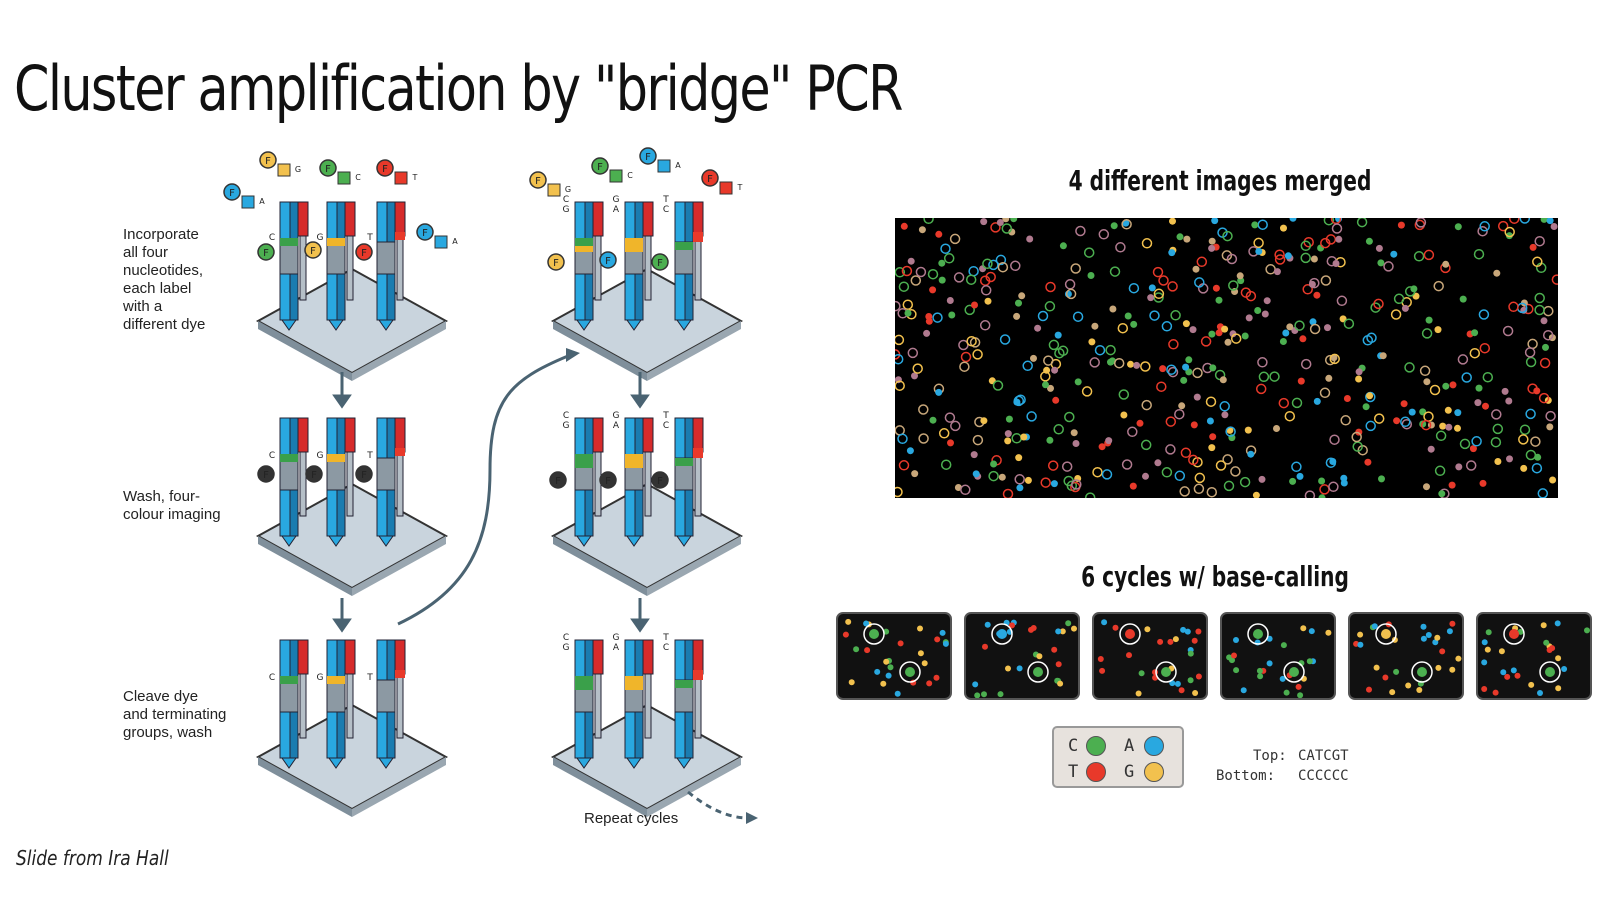 The height and width of the screenshot is (900, 1600). I want to click on strand-col2-top-c, so click(689, 266).